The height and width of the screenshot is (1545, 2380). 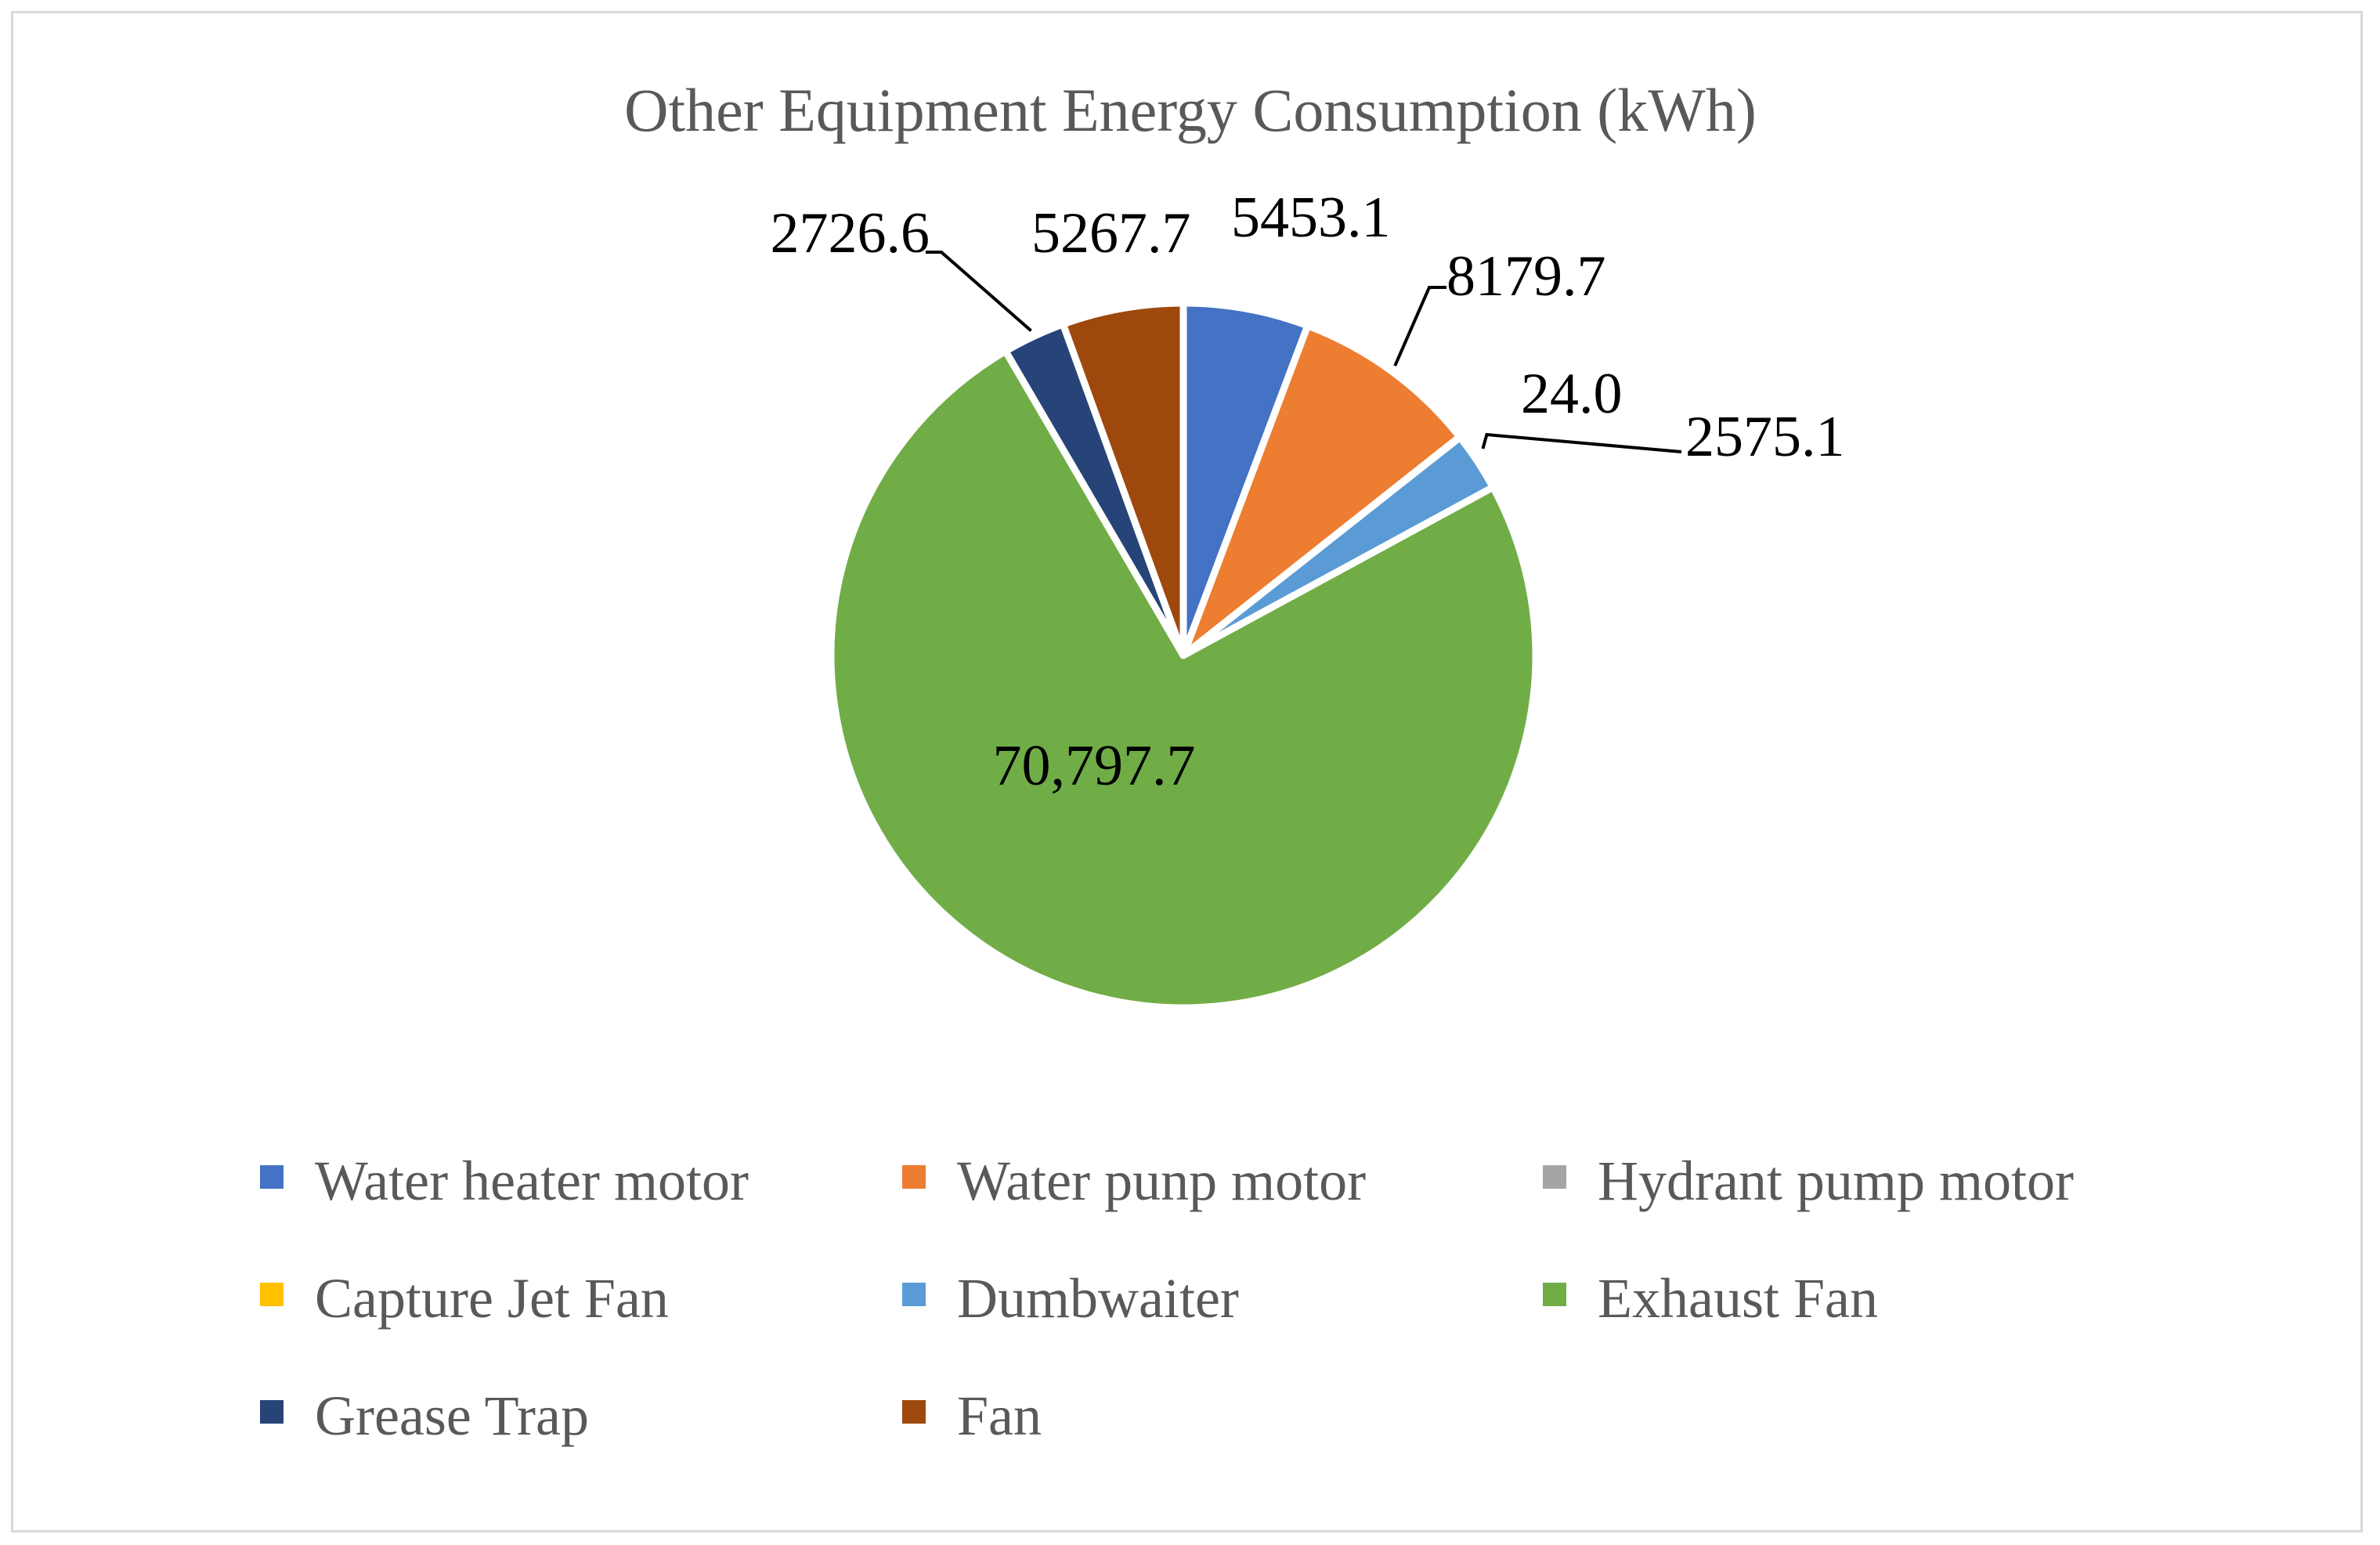 What do you see at coordinates (999, 1415) in the screenshot?
I see `legend-label-fan: Fan` at bounding box center [999, 1415].